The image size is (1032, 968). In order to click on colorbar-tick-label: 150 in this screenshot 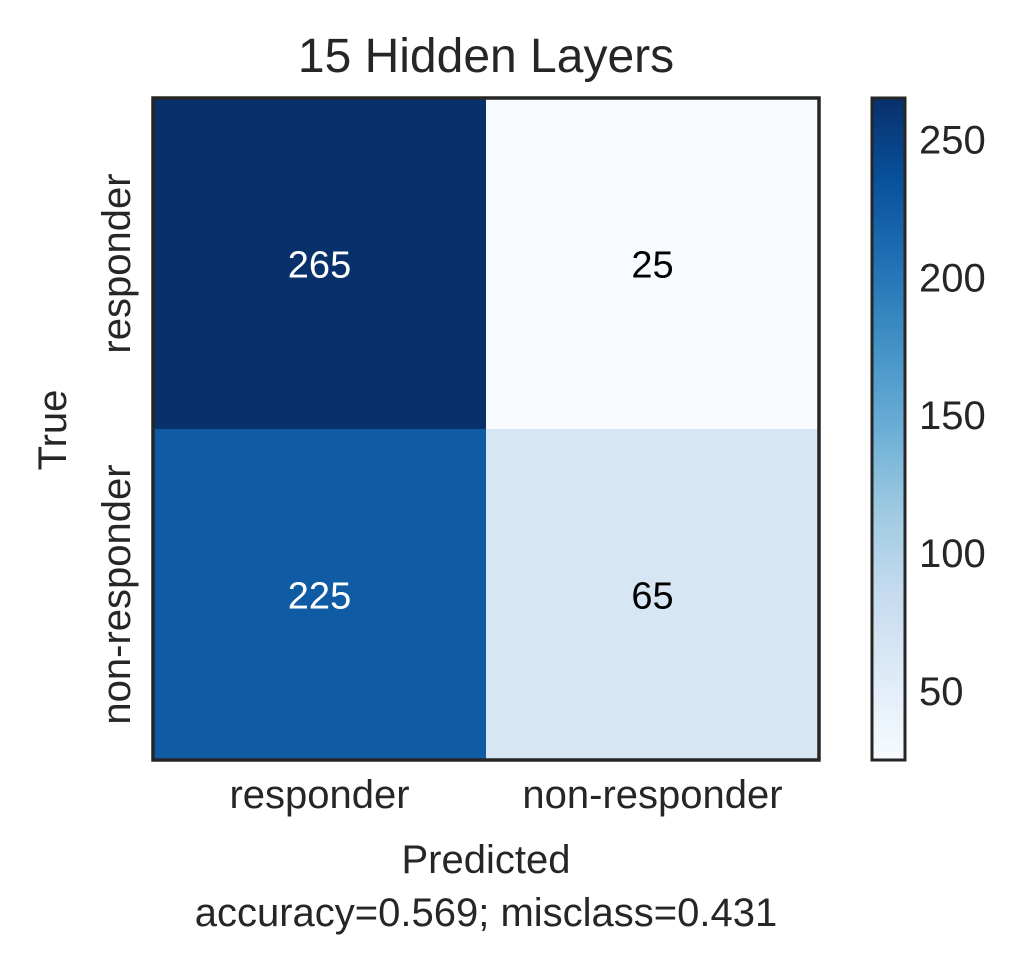, I will do `click(952, 416)`.